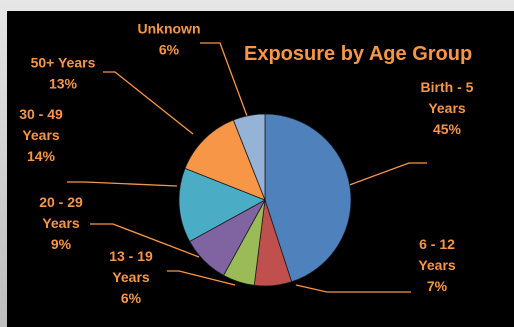 Image resolution: width=514 pixels, height=327 pixels. Describe the element at coordinates (148, 103) in the screenshot. I see `leader-line-50-plus` at that location.